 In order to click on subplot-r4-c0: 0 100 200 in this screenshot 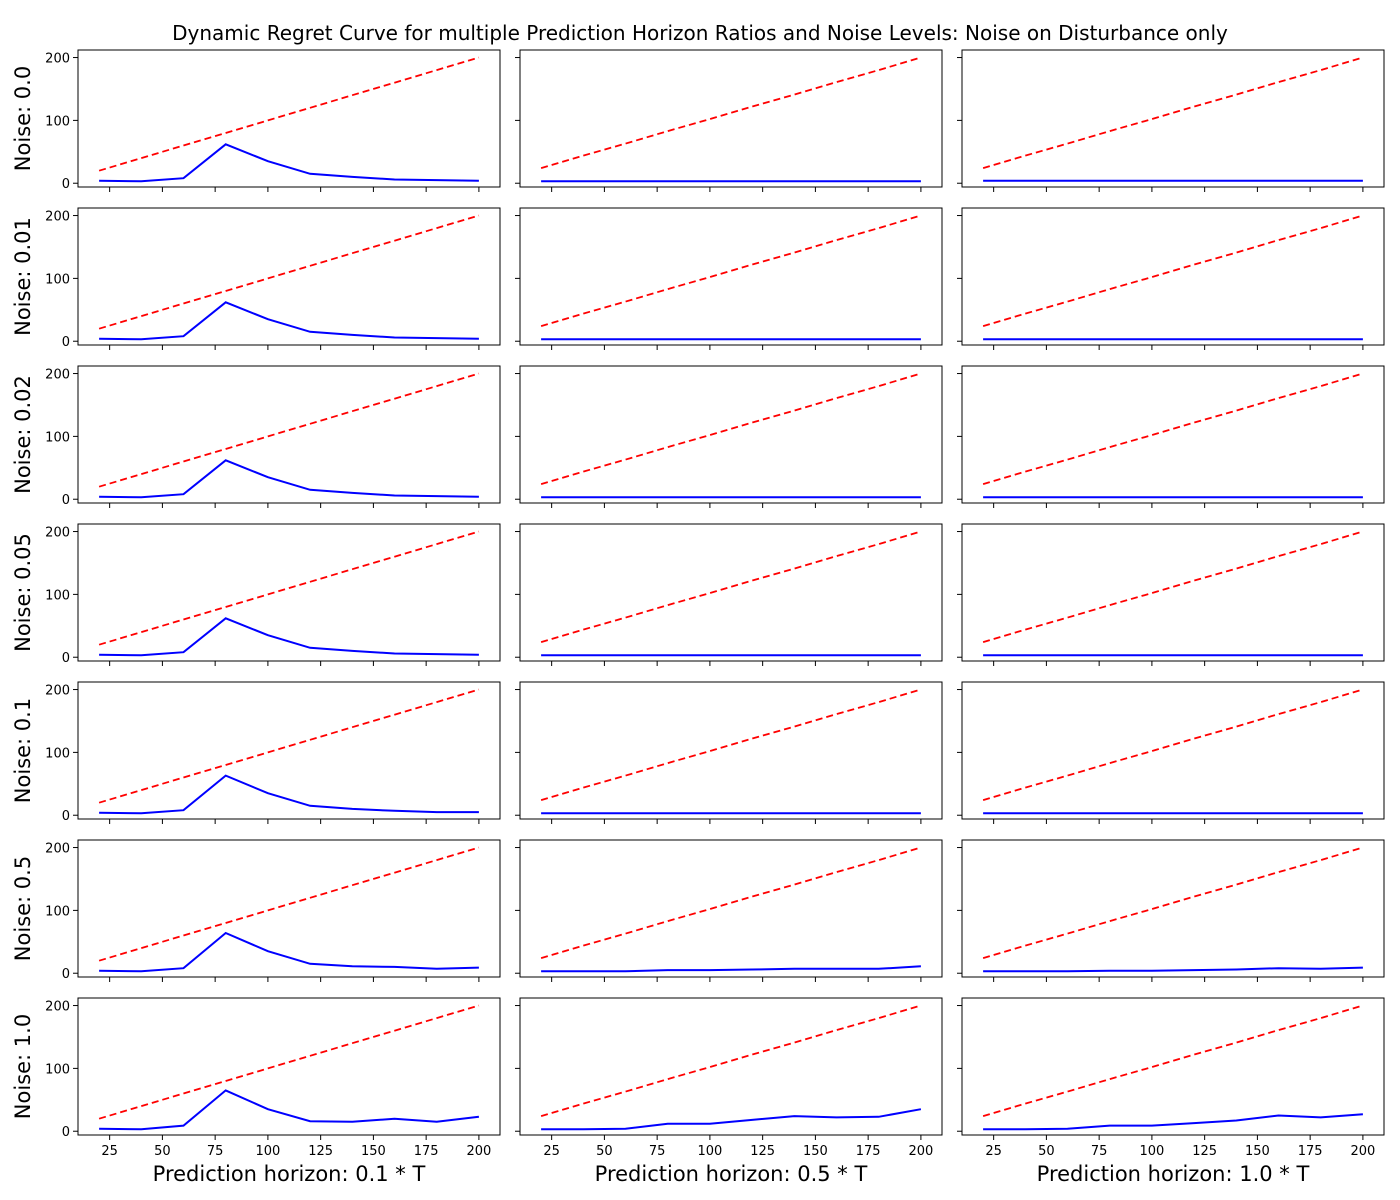, I will do `click(273, 752)`.